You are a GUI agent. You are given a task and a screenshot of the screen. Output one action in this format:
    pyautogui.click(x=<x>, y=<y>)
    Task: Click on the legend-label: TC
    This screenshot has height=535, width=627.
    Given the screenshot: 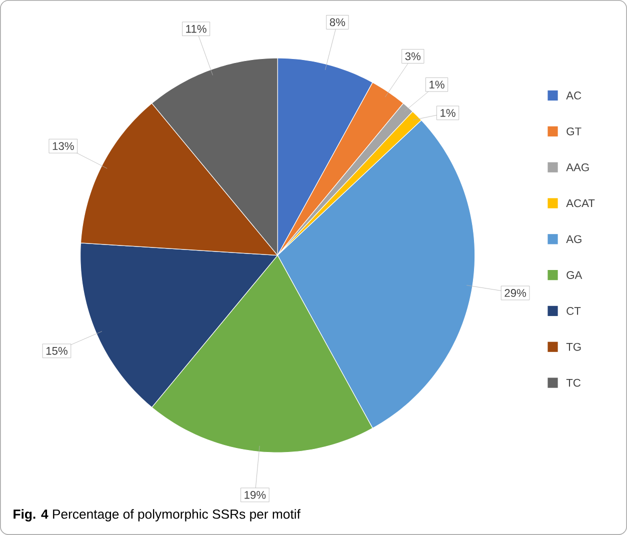 What is the action you would take?
    pyautogui.click(x=573, y=382)
    